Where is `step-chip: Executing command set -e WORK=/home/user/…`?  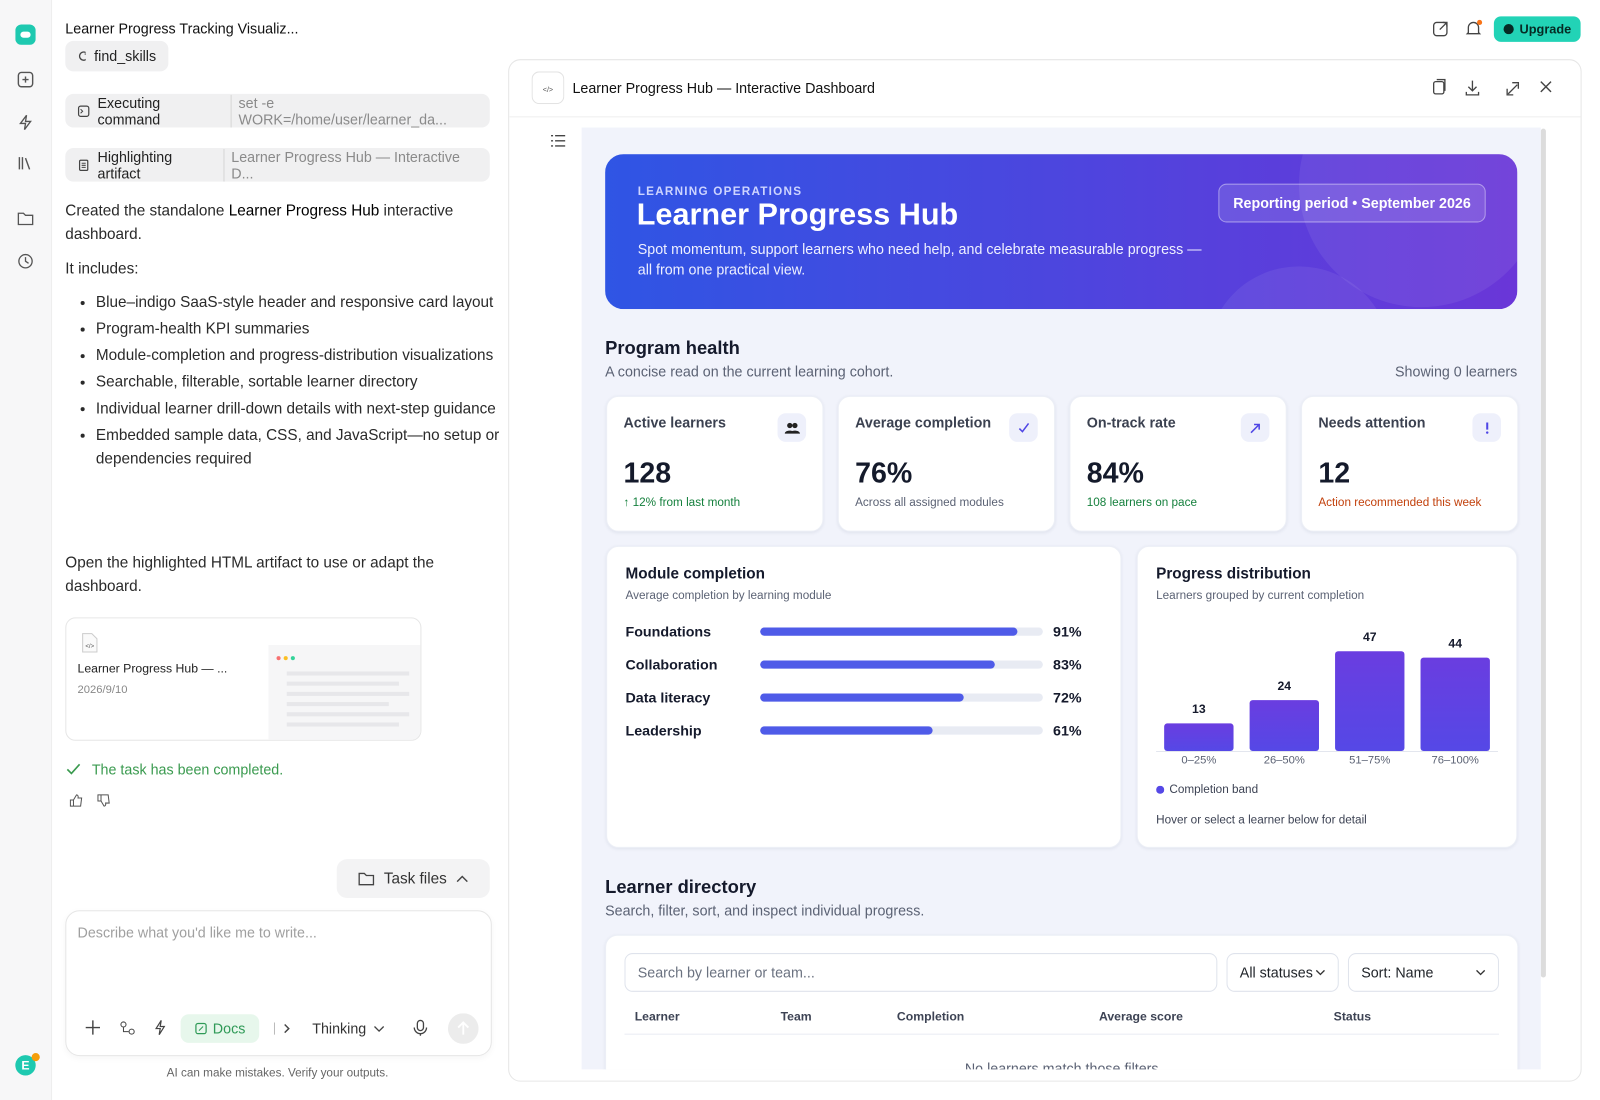
step-chip: Executing command set -e WORK=/home/user/… is located at coordinates (277, 110).